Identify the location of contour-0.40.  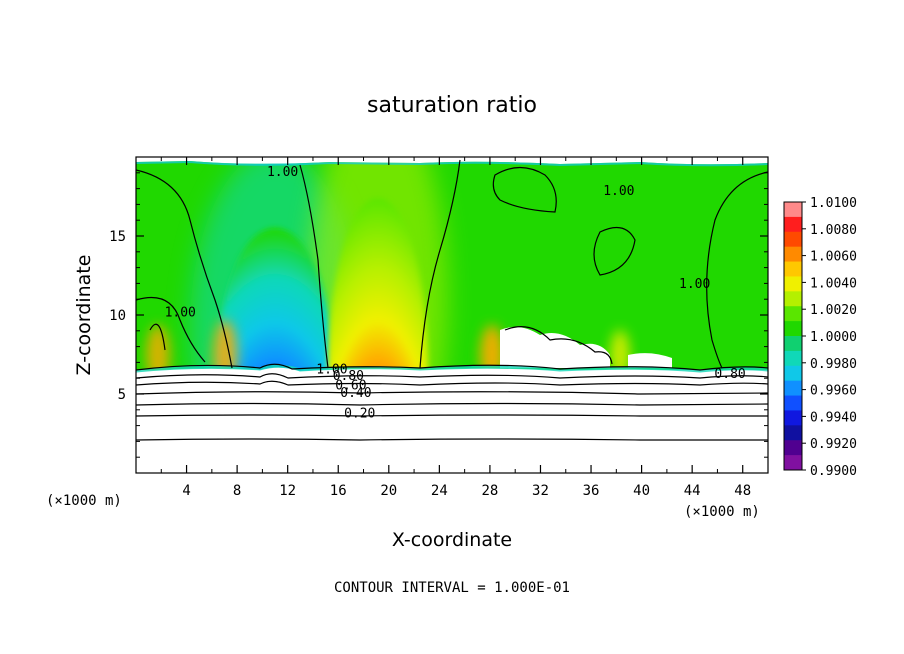
(452, 393).